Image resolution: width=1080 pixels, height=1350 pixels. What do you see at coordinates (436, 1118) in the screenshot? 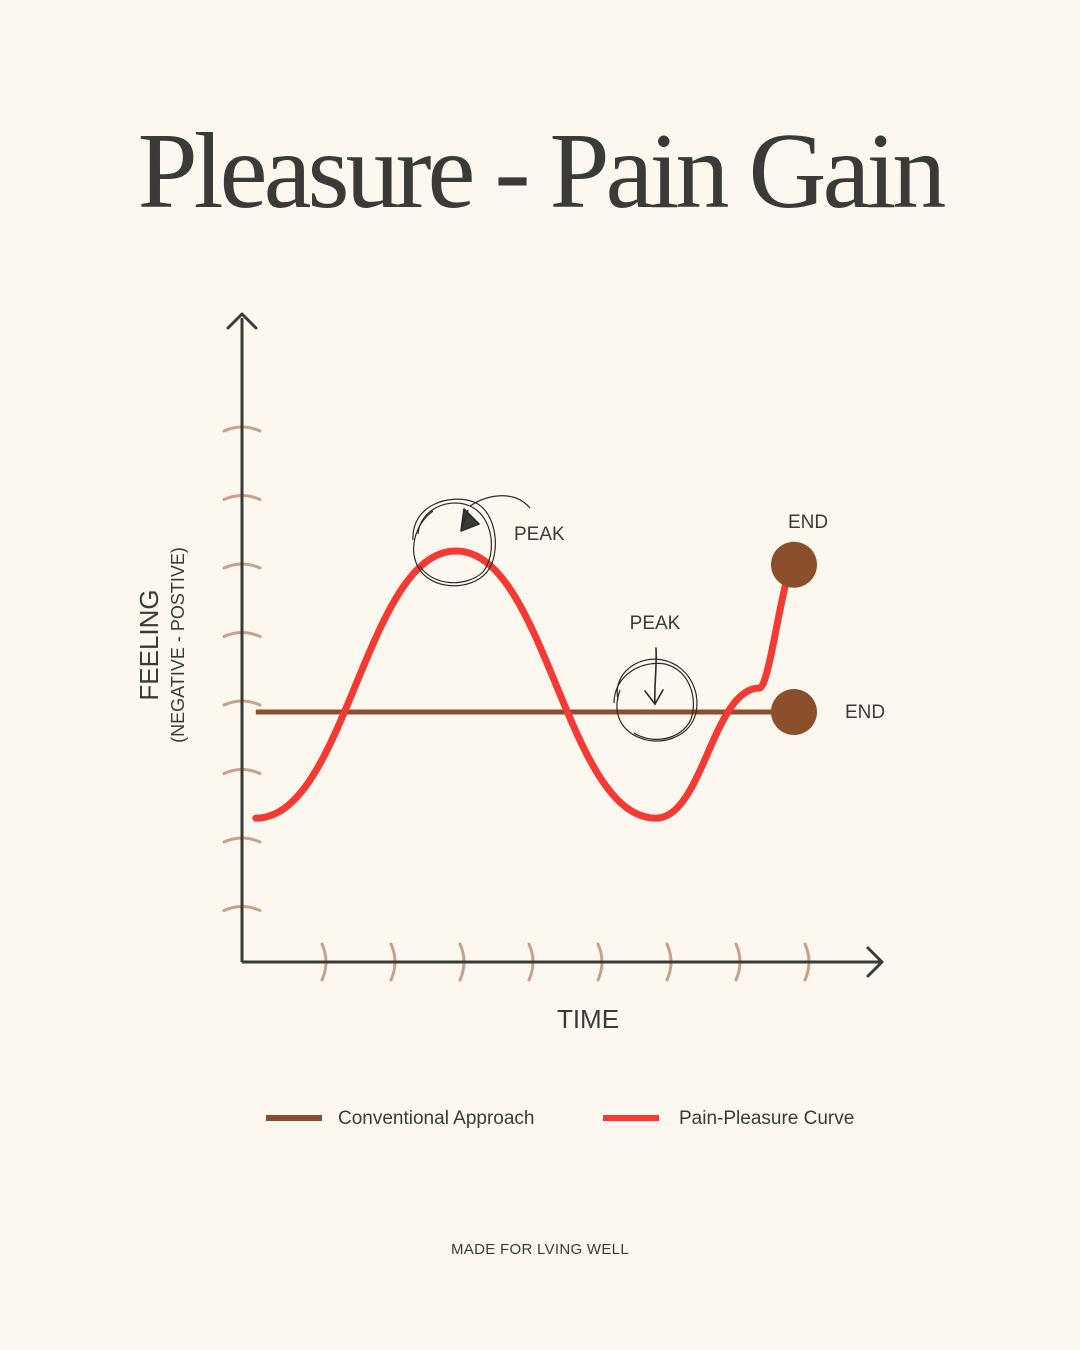
I see `legend-label-conventional: Conventional Approach` at bounding box center [436, 1118].